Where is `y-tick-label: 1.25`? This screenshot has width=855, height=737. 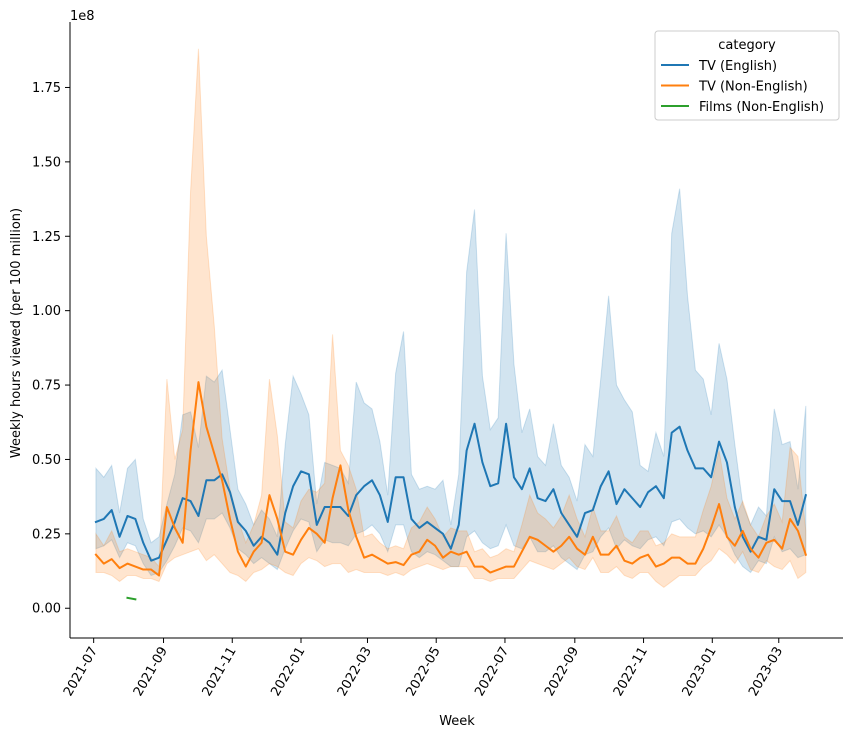 y-tick-label: 1.25 is located at coordinates (46, 237).